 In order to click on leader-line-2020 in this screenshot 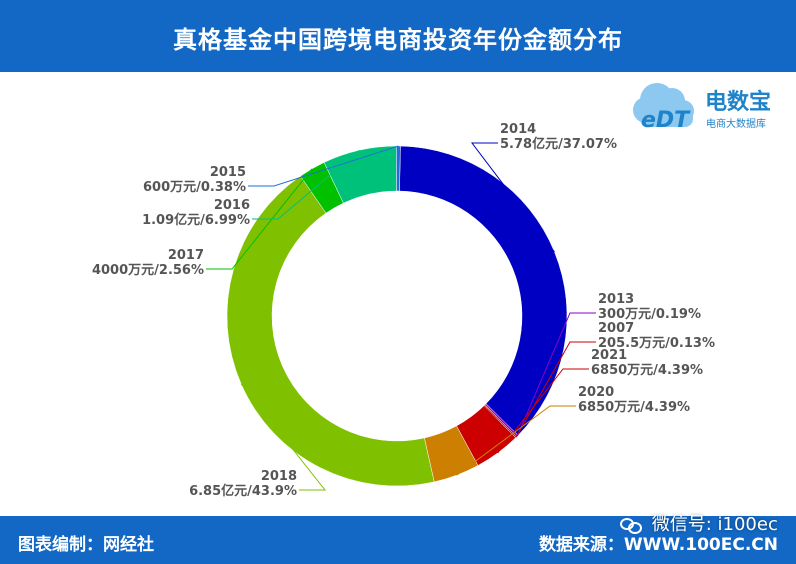, I will do `click(516, 440)`.